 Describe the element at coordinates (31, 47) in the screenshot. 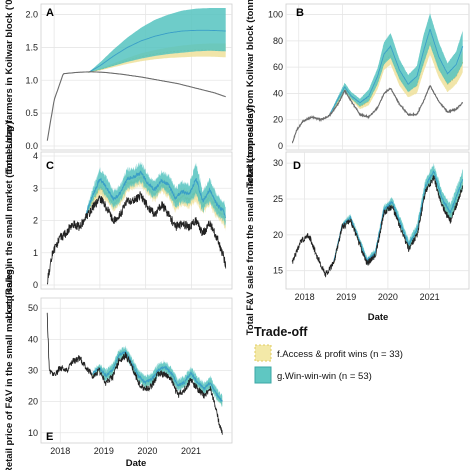

I see `panel-A-ytick-3: 1.5` at that location.